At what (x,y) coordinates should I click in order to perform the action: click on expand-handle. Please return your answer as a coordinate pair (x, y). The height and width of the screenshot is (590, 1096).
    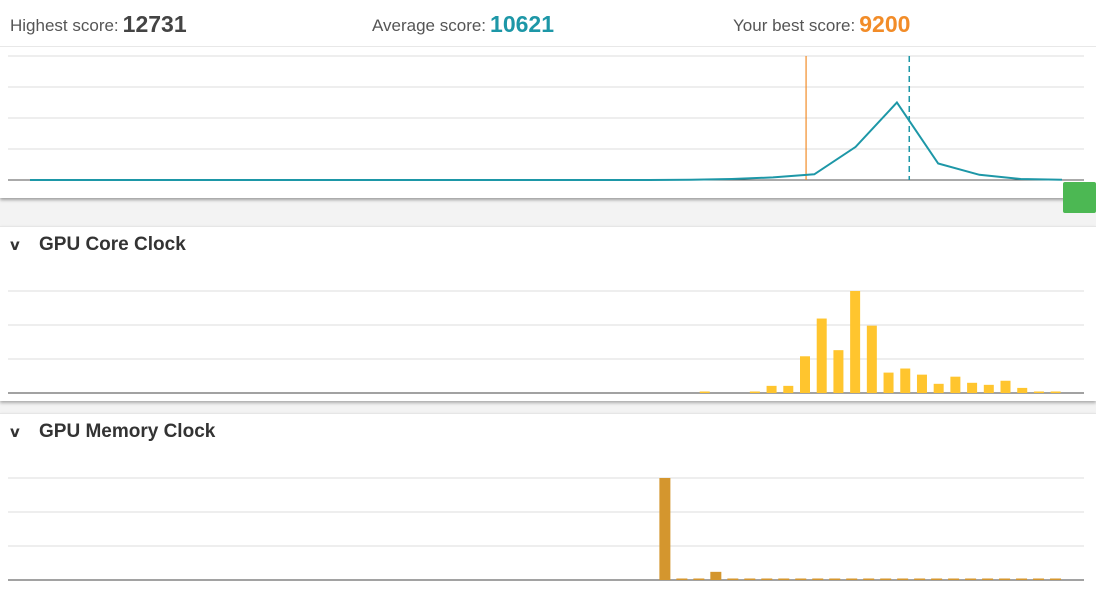
    Looking at the image, I should click on (1079, 197).